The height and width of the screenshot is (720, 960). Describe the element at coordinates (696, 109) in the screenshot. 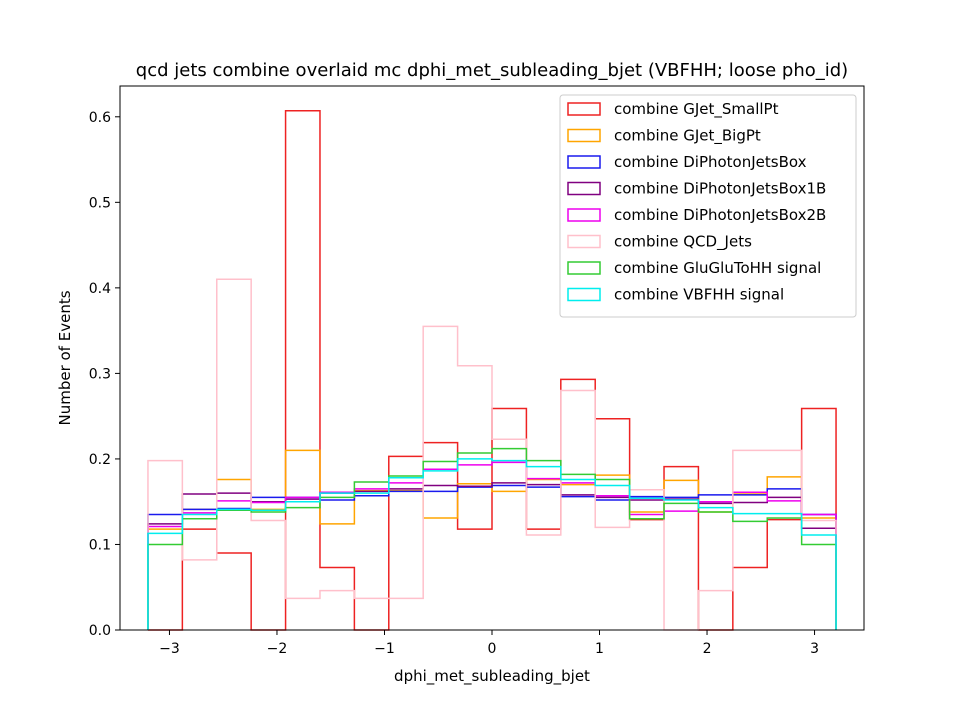

I see `legend-entry: combine GJet_SmallPt` at that location.